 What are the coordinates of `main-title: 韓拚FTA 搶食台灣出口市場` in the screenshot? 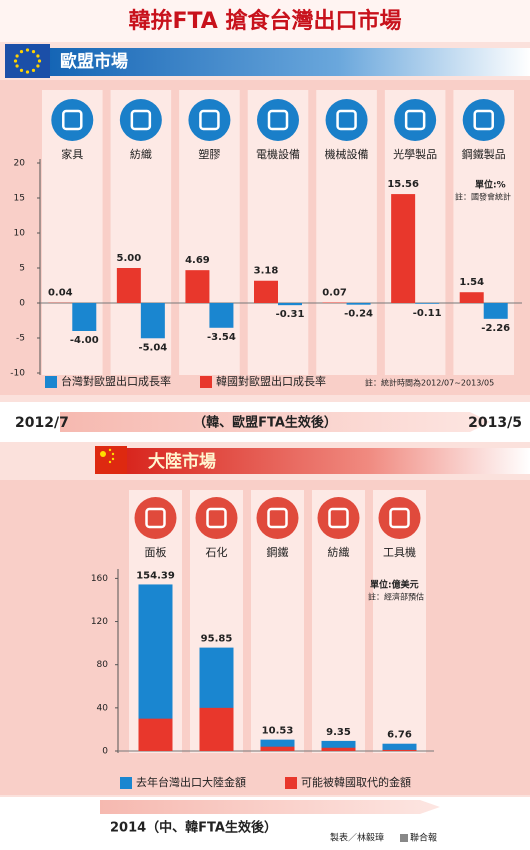 It's located at (264, 21).